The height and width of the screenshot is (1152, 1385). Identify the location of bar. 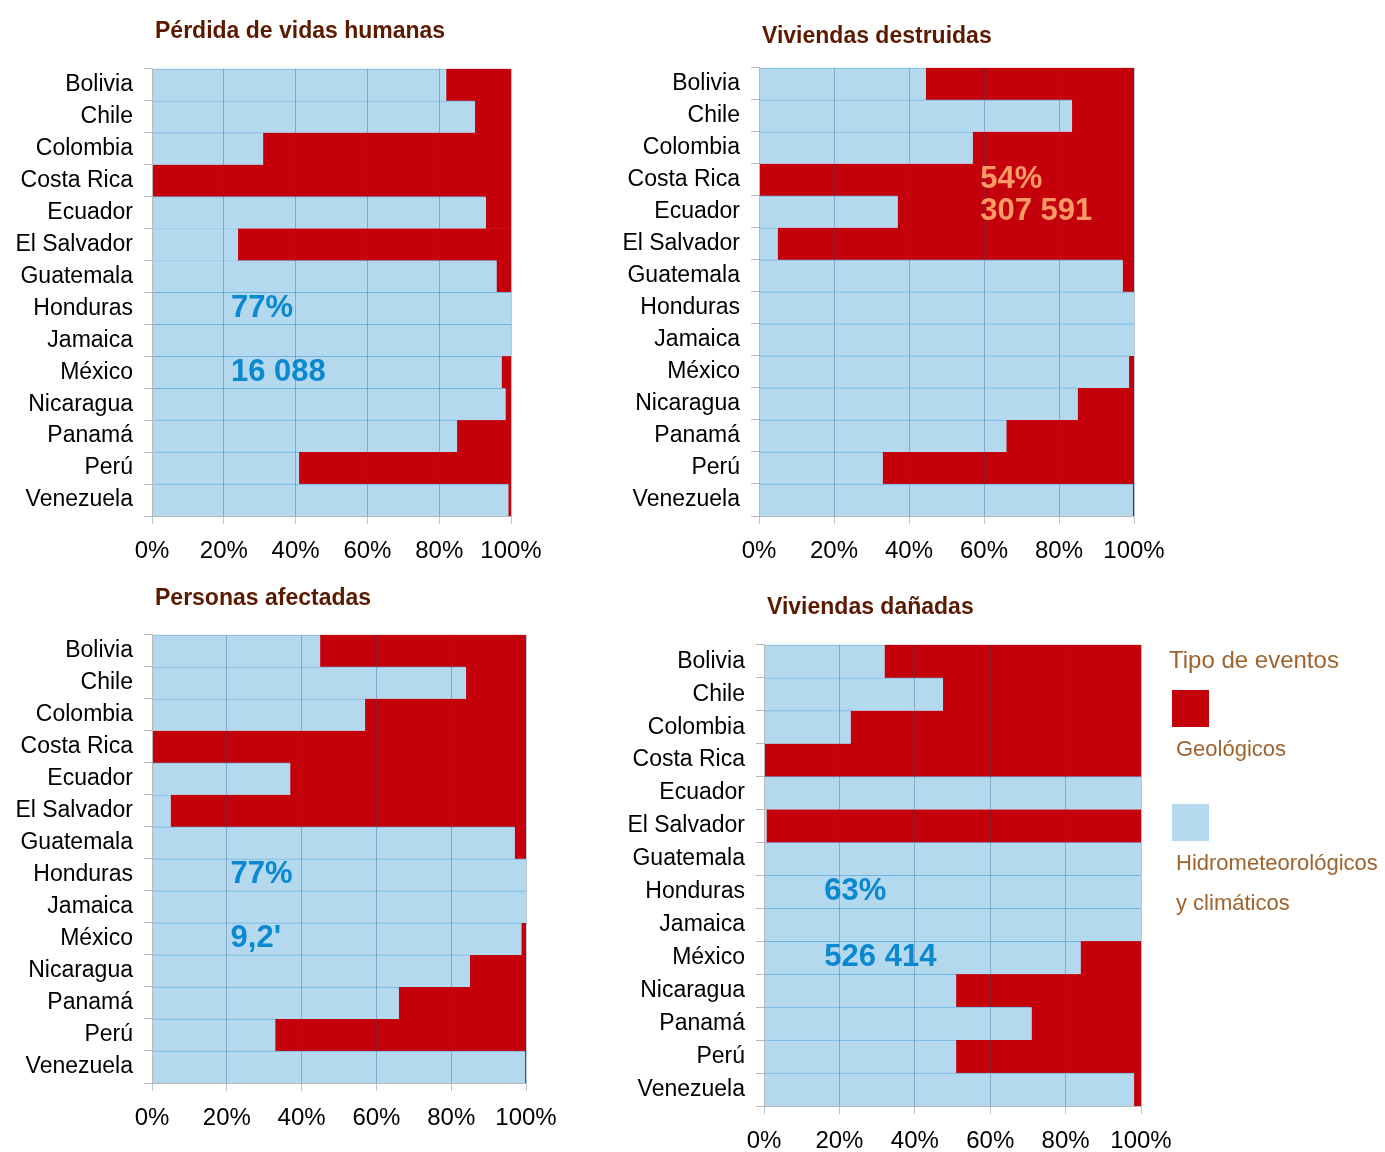
(953, 826).